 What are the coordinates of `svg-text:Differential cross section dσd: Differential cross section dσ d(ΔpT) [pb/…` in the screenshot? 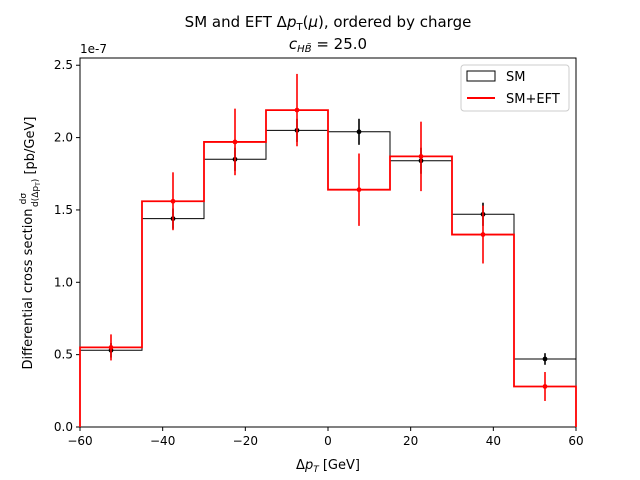 It's located at (30, 243).